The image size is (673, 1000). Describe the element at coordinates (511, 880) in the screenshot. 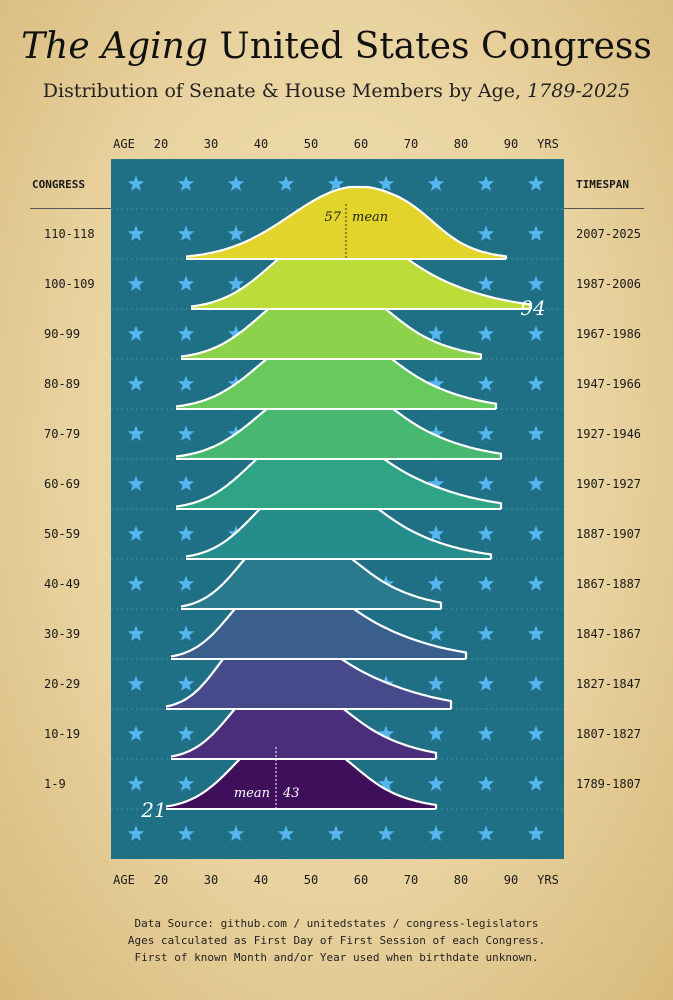

I see `bottom-axis-tick-90: 90` at that location.